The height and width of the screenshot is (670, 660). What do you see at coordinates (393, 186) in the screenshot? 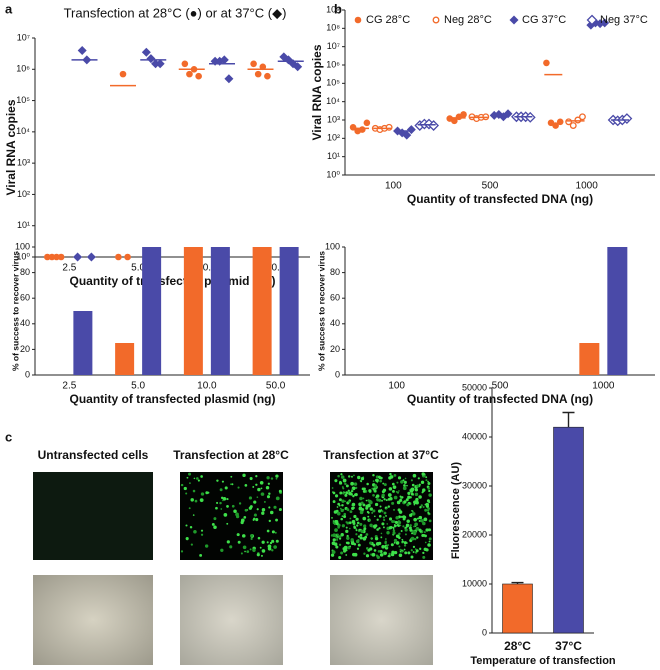
I see `x-tick-label: 100` at bounding box center [393, 186].